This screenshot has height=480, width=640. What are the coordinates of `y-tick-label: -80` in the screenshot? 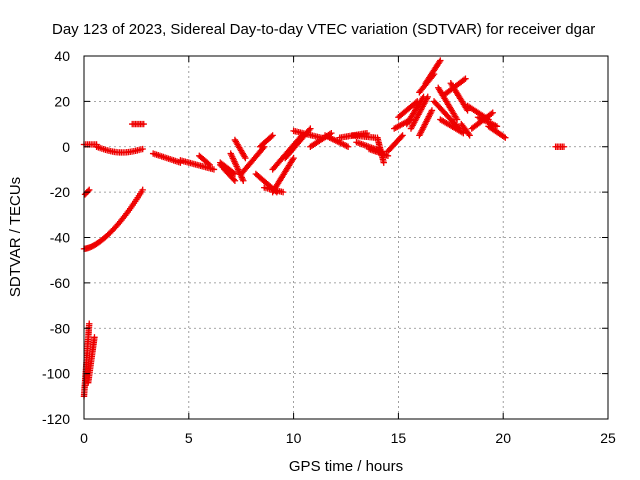 It's located at (60, 328).